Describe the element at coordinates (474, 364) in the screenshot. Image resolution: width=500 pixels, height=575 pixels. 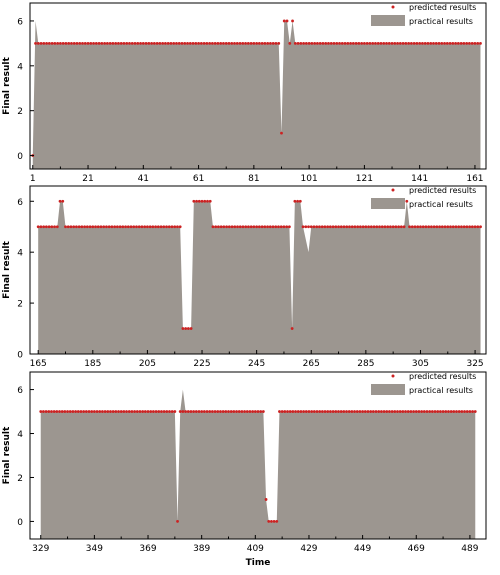
I see `panel-2-x-tick-label-8: 325` at that location.